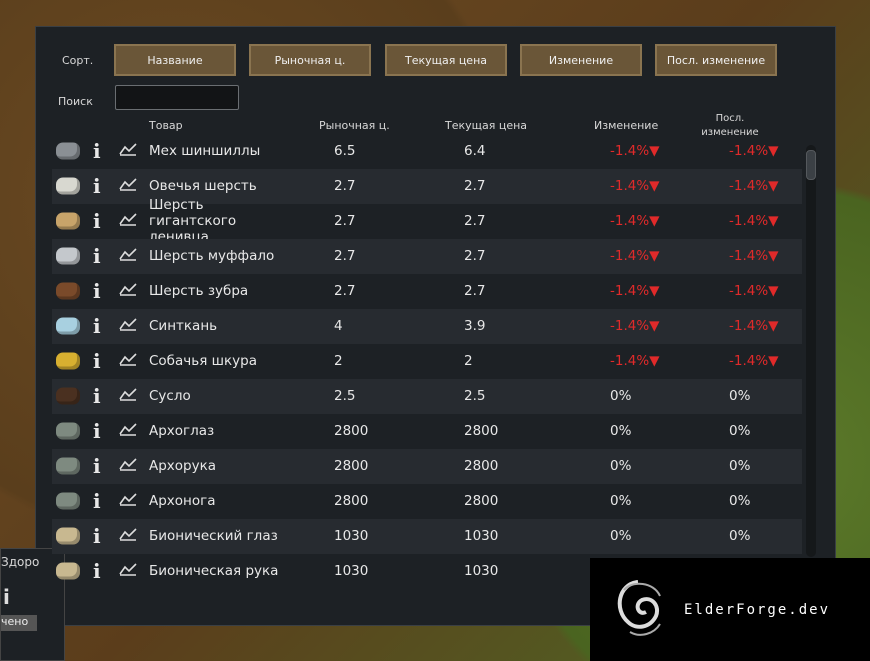  I want to click on watermark-text: ElderForge.dev, so click(757, 610).